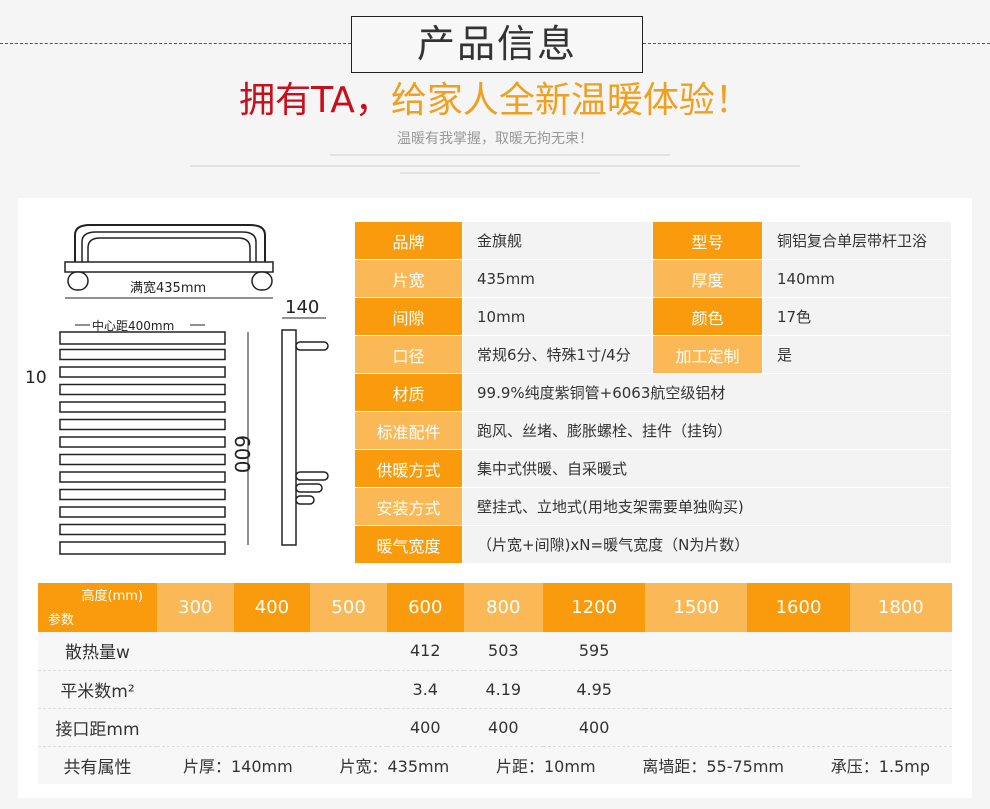  I want to click on height-header: 1800, so click(900, 607).